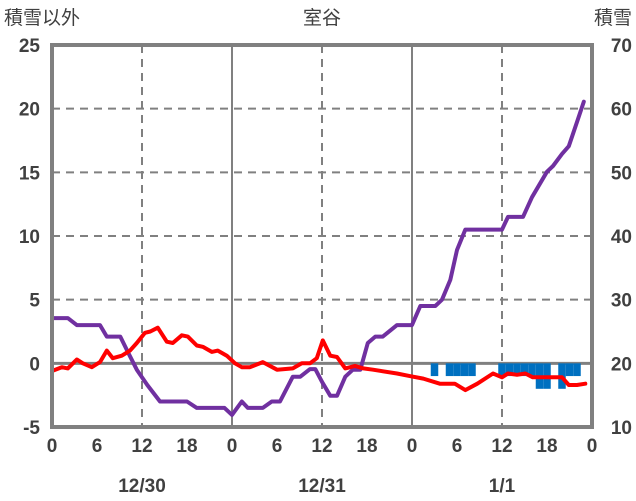 This screenshot has width=636, height=501. Describe the element at coordinates (319, 359) in the screenshot. I see `temperature-line` at that location.